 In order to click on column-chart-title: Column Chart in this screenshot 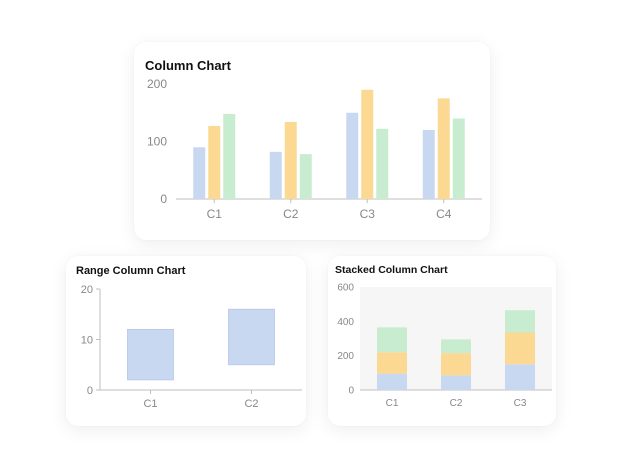, I will do `click(188, 65)`.